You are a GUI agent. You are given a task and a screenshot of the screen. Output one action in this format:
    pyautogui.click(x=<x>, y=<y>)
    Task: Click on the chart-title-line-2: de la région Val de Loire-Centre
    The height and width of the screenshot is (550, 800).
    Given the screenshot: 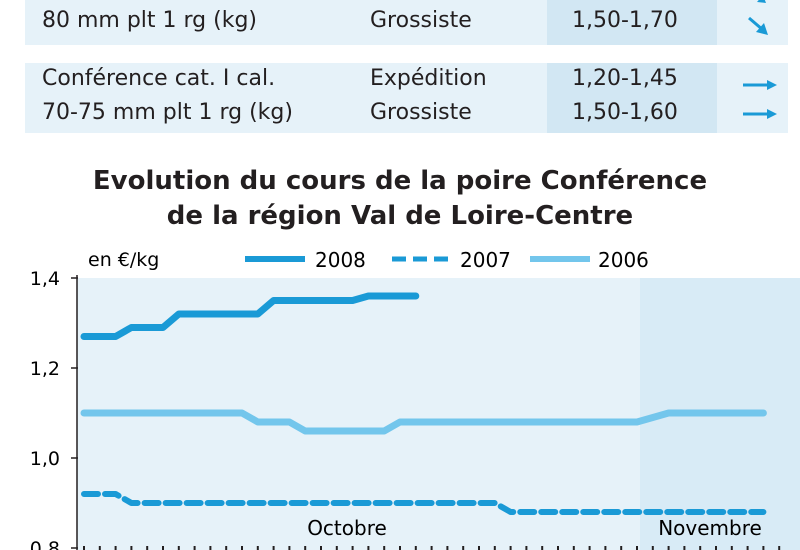 What is the action you would take?
    pyautogui.click(x=400, y=216)
    